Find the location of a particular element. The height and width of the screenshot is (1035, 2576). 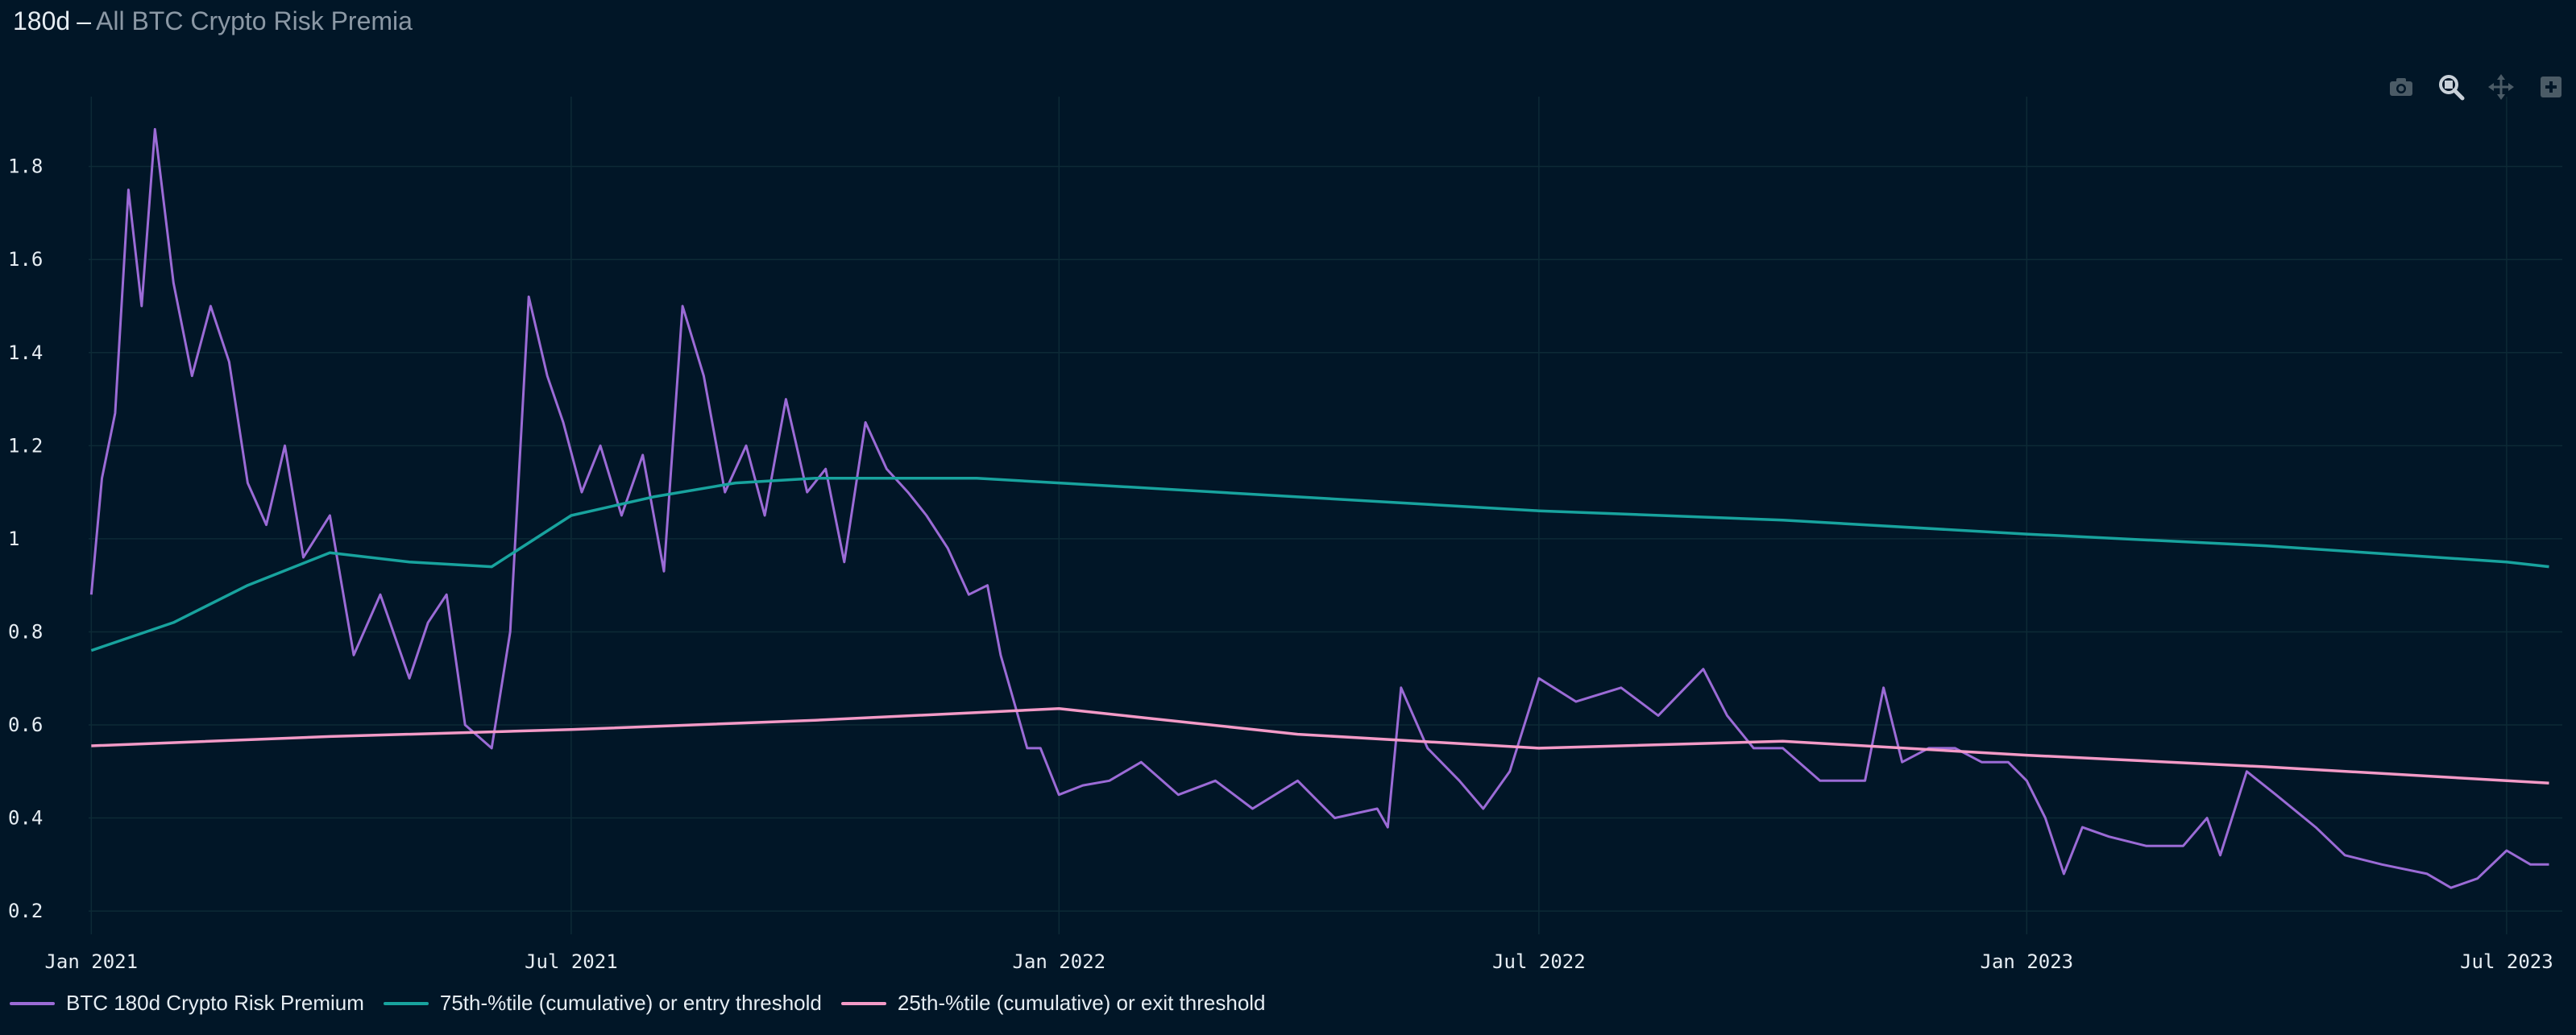

x-tick-label: Jul 2023 is located at coordinates (2506, 962).